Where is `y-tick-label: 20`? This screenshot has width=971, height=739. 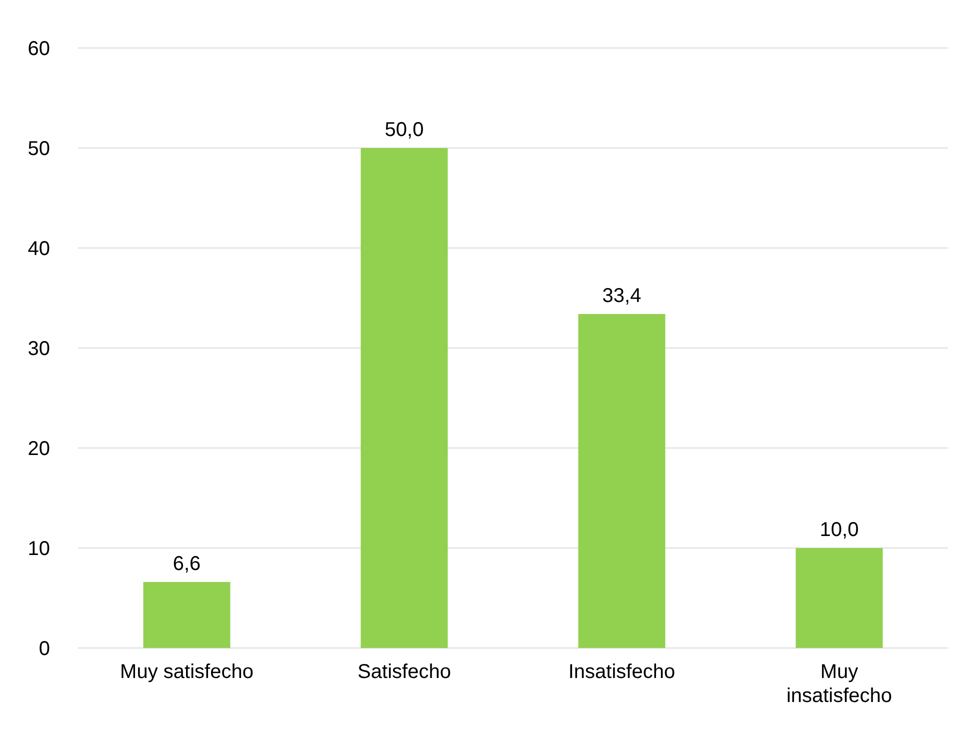 y-tick-label: 20 is located at coordinates (39, 449).